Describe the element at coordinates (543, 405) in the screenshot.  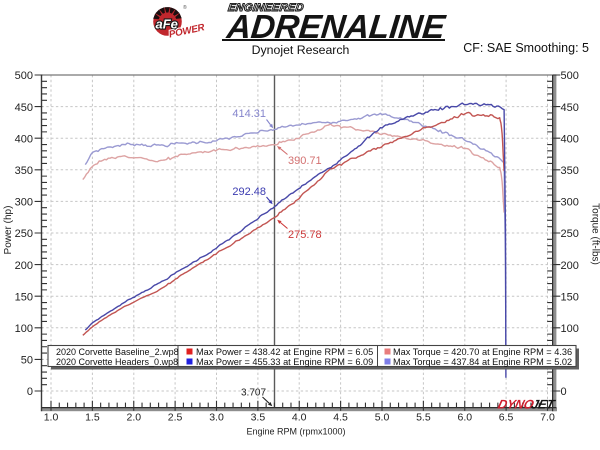
I see `svg-text: JET` at that location.